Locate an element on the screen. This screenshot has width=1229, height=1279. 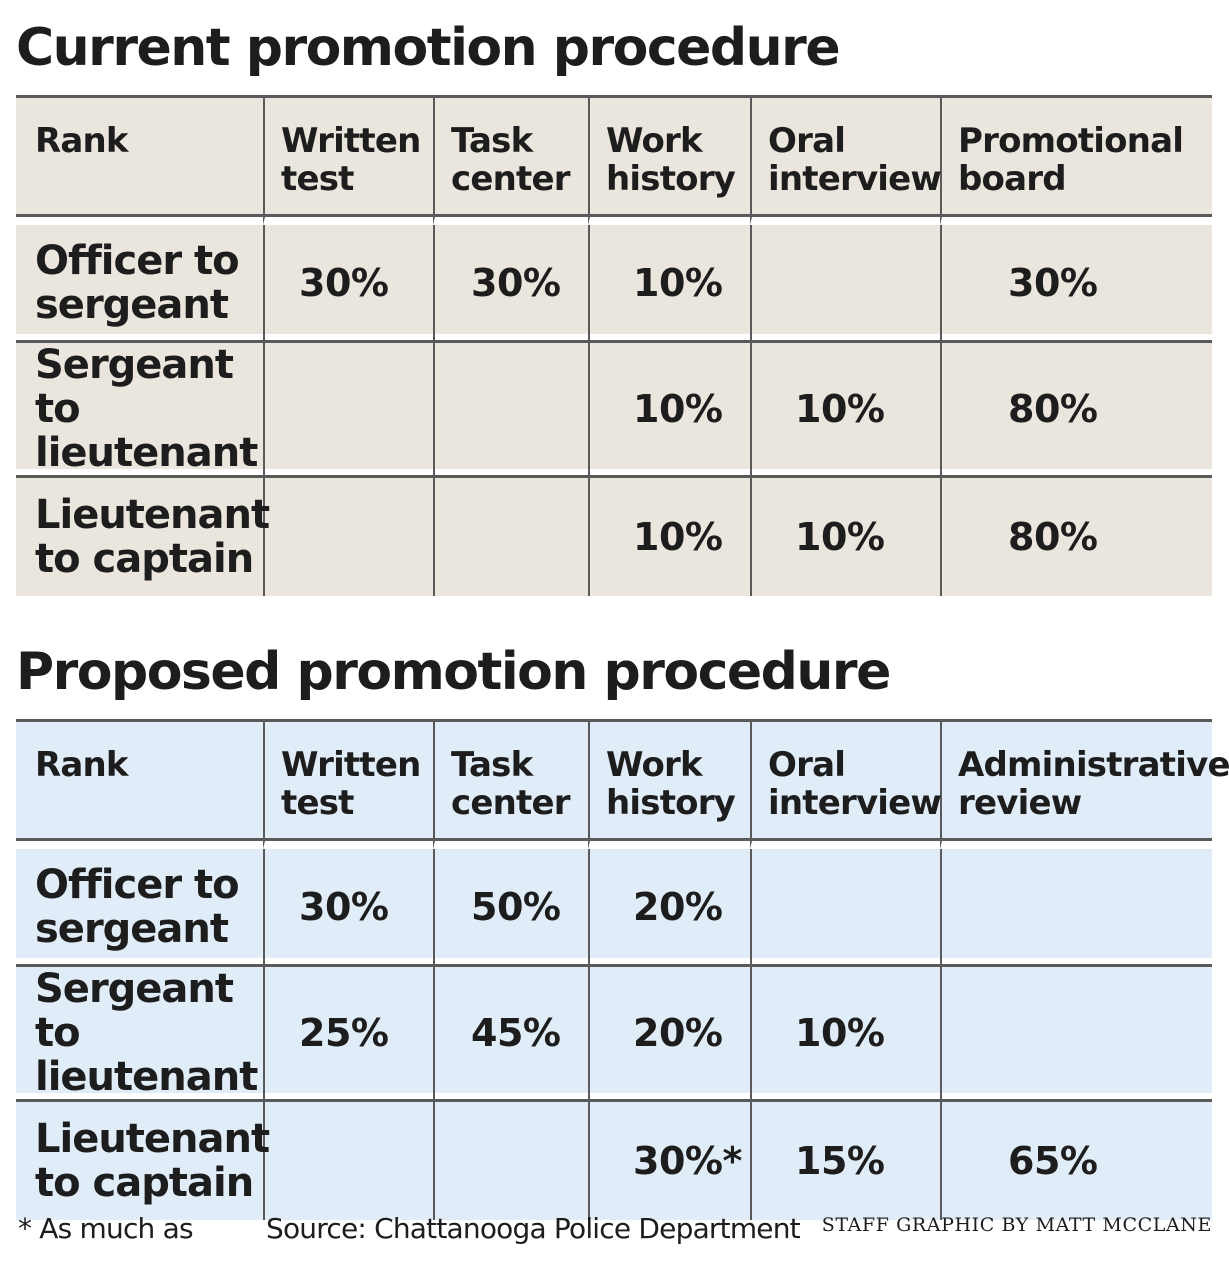
task-center-value: 30% is located at coordinates (510, 284).